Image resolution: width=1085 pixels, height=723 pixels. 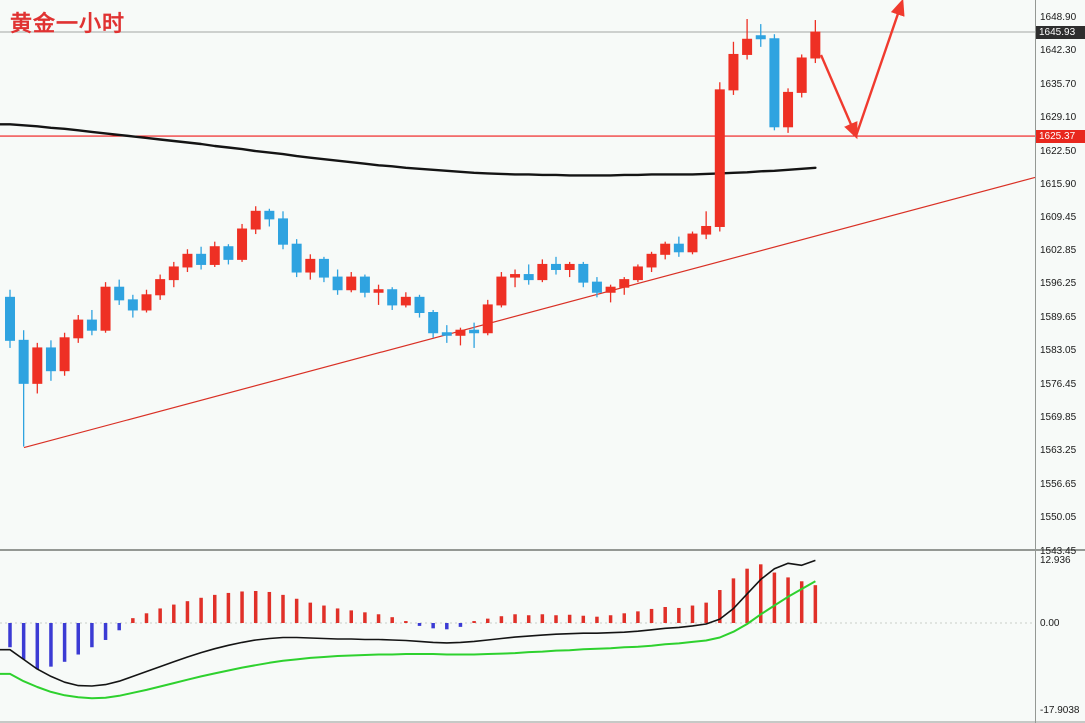 What do you see at coordinates (1060, 136) in the screenshot?
I see `horizontal-line-price-tag: 1625.37` at bounding box center [1060, 136].